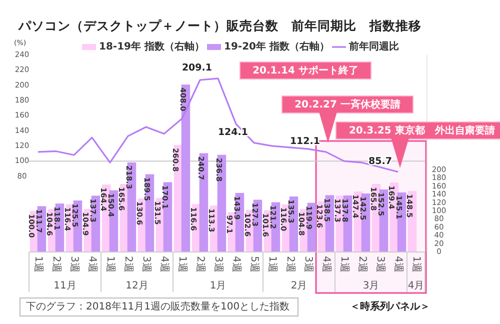  What do you see at coordinates (390, 306) in the screenshot?
I see `text: ＜時系列パネル＞` at bounding box center [390, 306].